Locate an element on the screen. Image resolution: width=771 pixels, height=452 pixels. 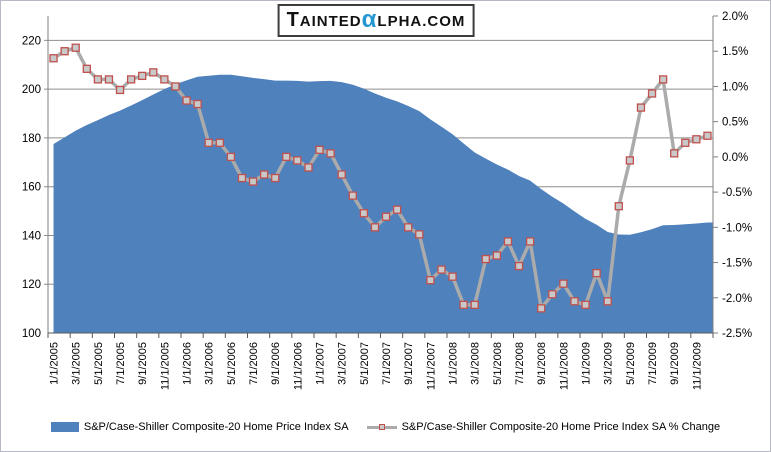
left-axis-tick-label: 200 is located at coordinates (31, 90).